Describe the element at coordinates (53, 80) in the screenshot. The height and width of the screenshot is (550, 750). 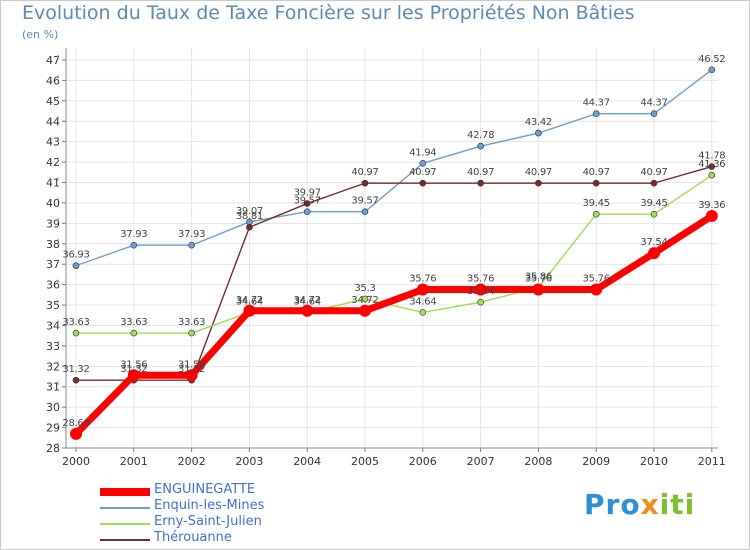
I see `y-tick-label: 46` at that location.